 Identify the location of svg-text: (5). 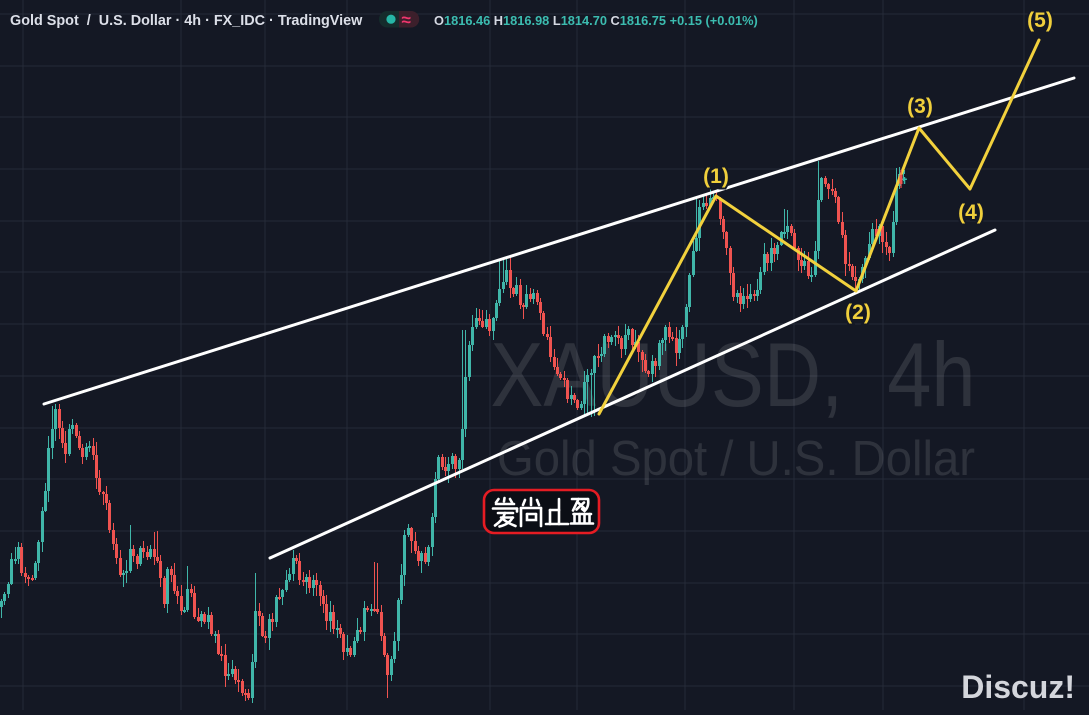
(1040, 20).